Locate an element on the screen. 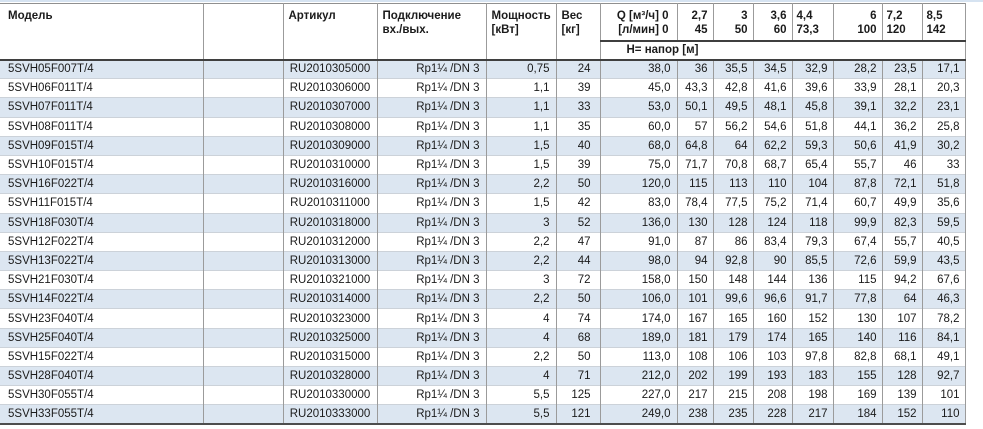 This screenshot has width=983, height=429. head-row-label: Н= напор [м] is located at coordinates (783, 50).